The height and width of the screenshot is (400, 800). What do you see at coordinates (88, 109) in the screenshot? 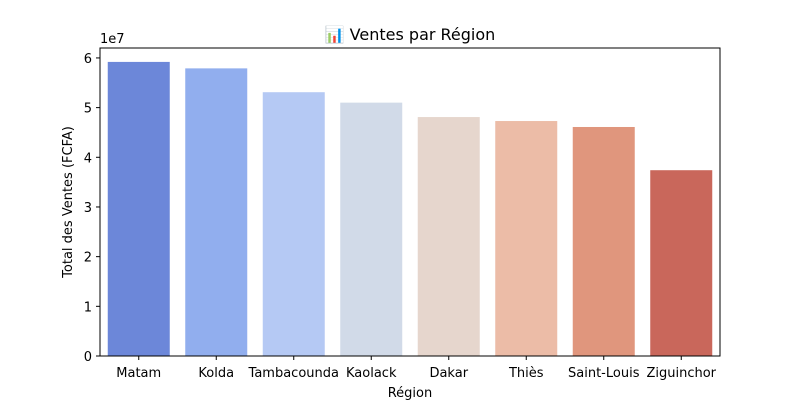
I see `y-tick-label: 5` at bounding box center [88, 109].